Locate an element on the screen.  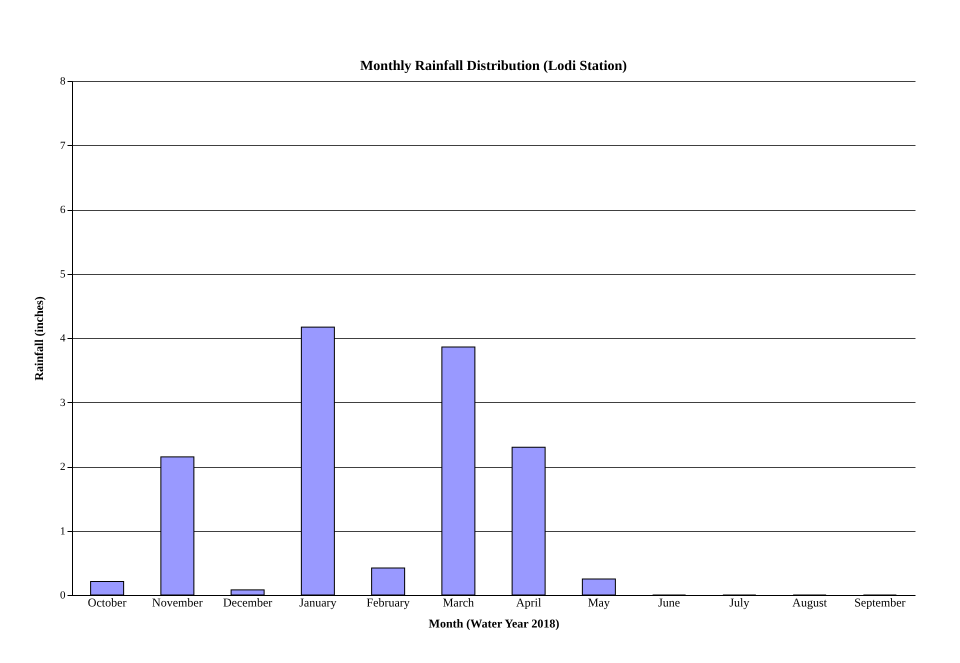
x-tick-label: March is located at coordinates (458, 603).